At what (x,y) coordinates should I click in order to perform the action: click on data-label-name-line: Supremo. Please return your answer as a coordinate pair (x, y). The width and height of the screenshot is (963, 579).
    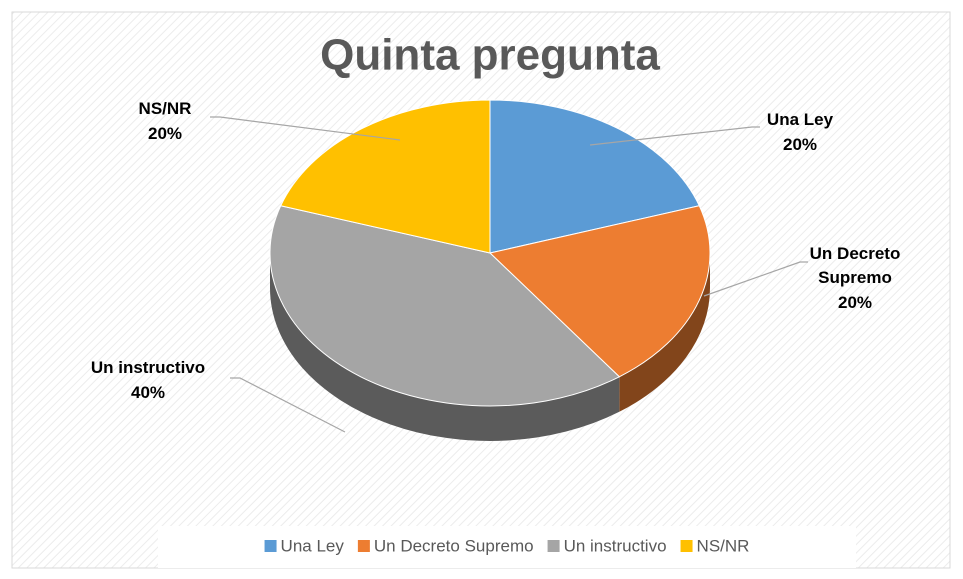
    Looking at the image, I should click on (855, 277).